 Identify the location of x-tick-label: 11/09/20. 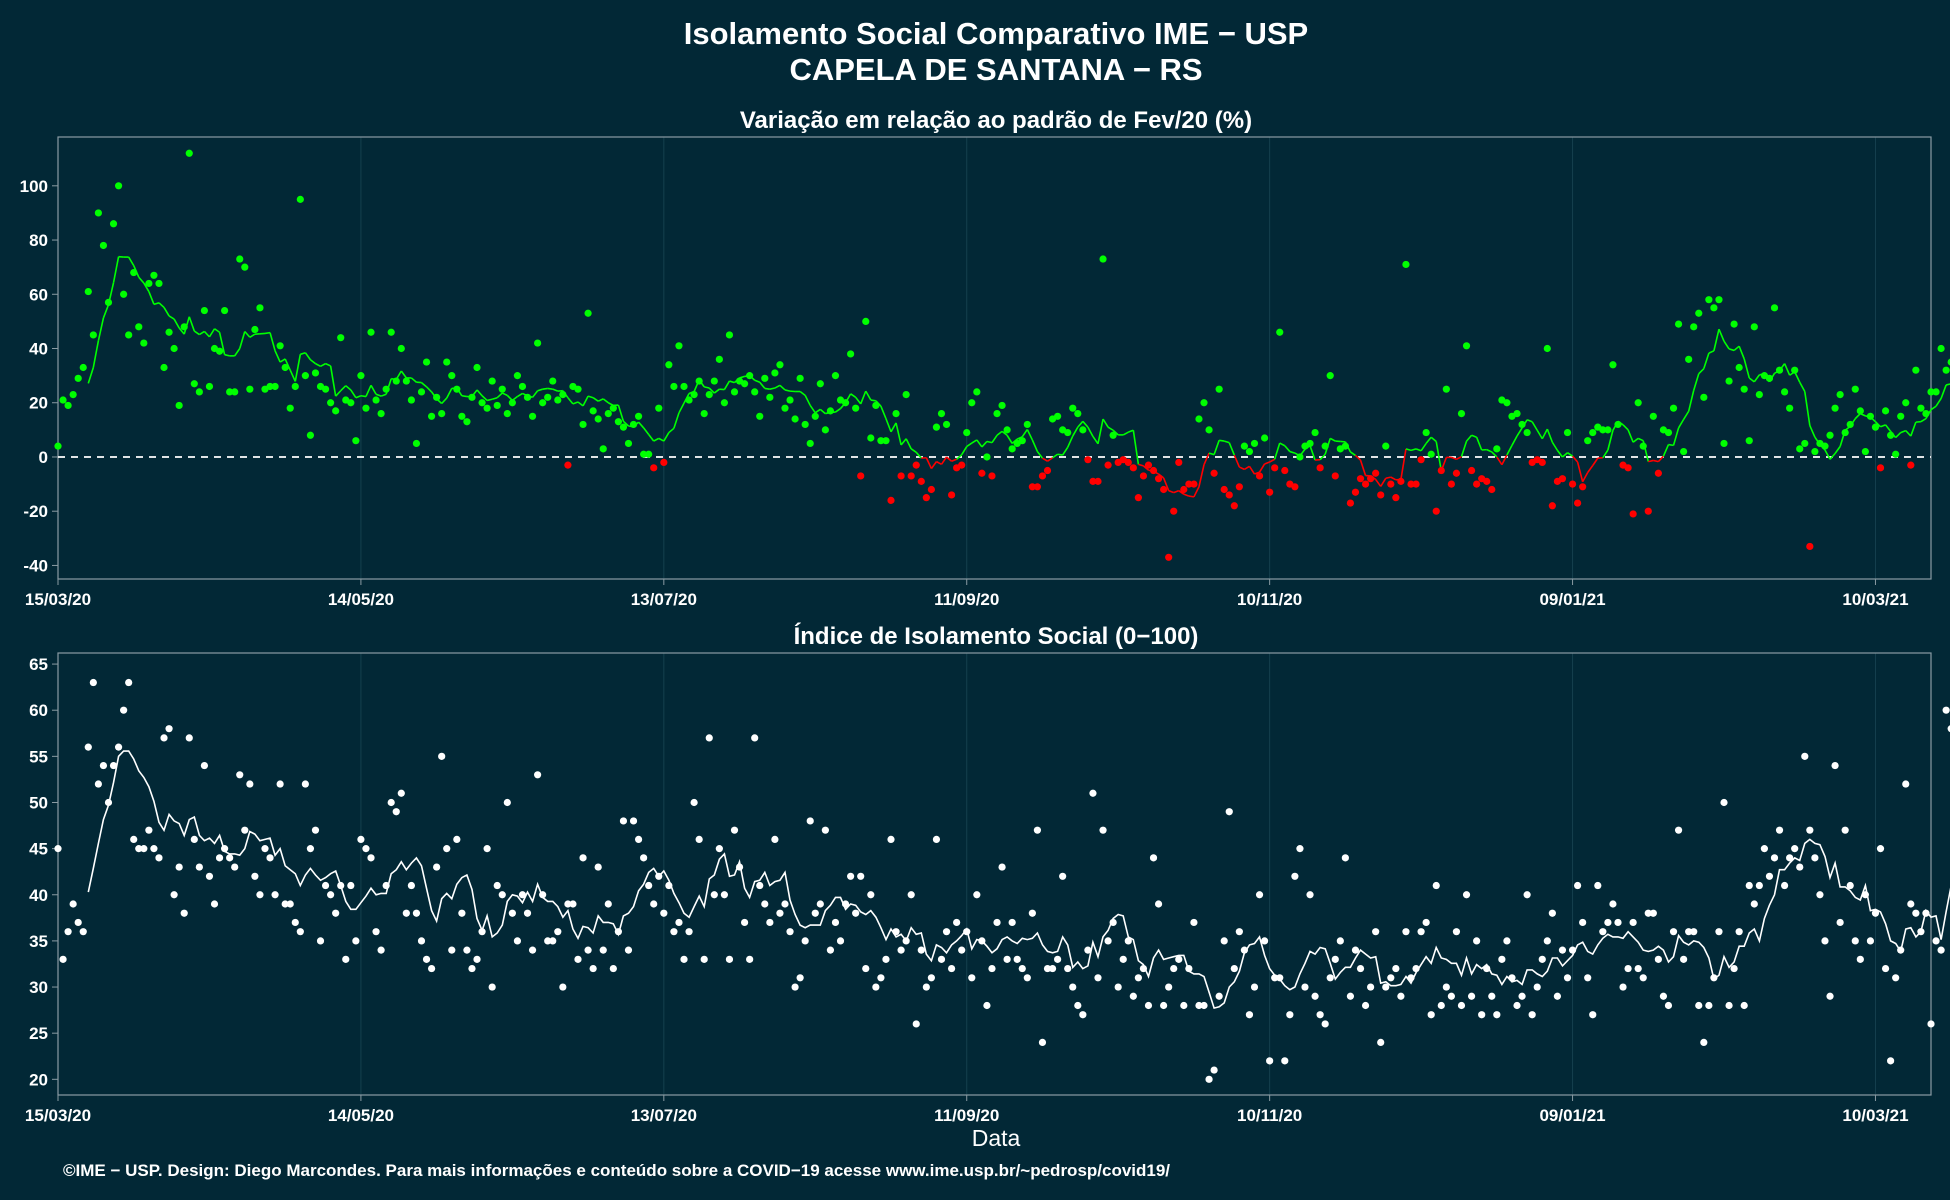
(966, 599).